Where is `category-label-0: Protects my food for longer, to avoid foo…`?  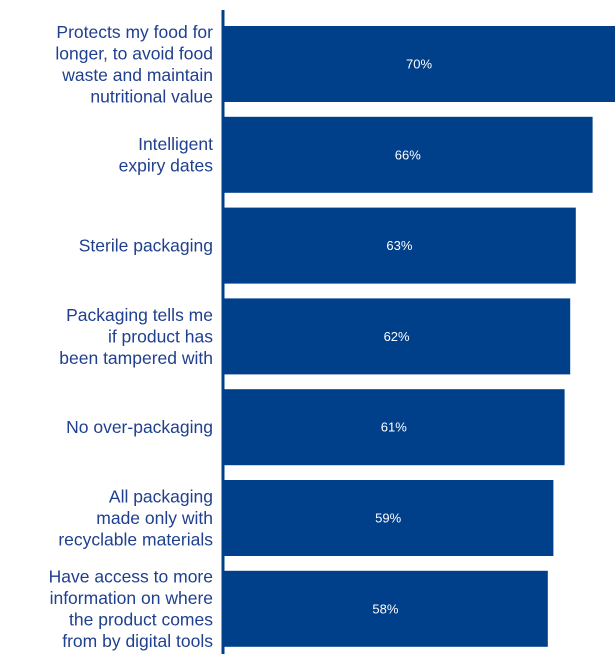 category-label-0: Protects my food for longer, to avoid foo… is located at coordinates (134, 64).